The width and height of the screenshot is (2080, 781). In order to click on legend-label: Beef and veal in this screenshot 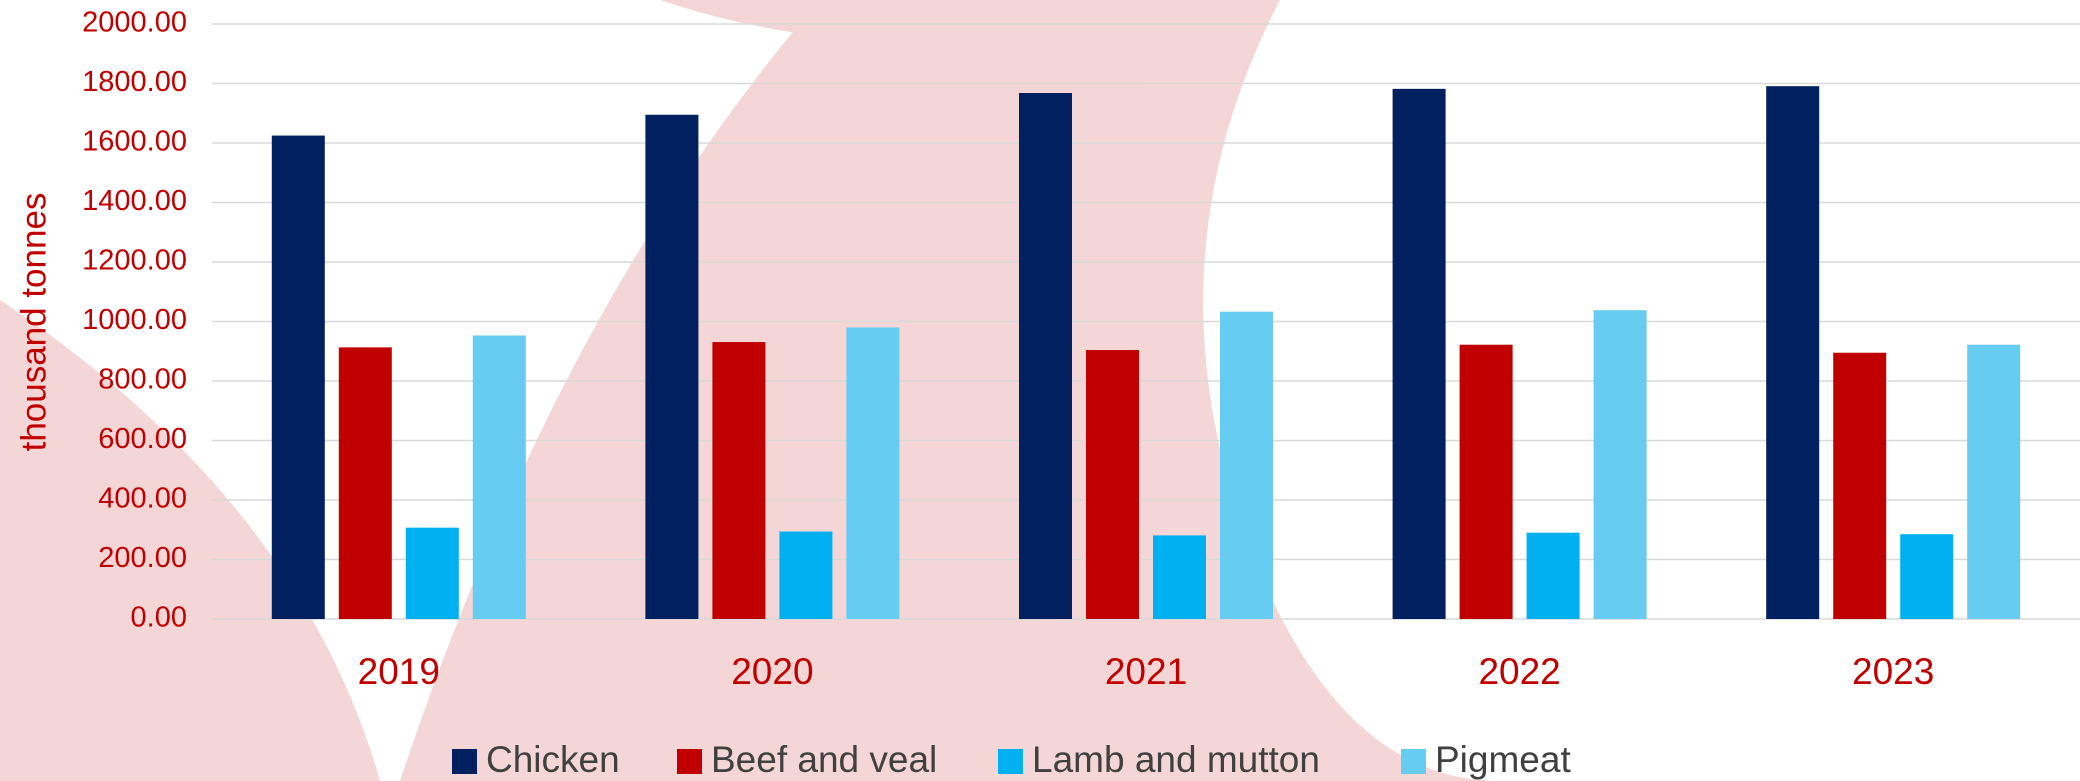, I will do `click(824, 759)`.